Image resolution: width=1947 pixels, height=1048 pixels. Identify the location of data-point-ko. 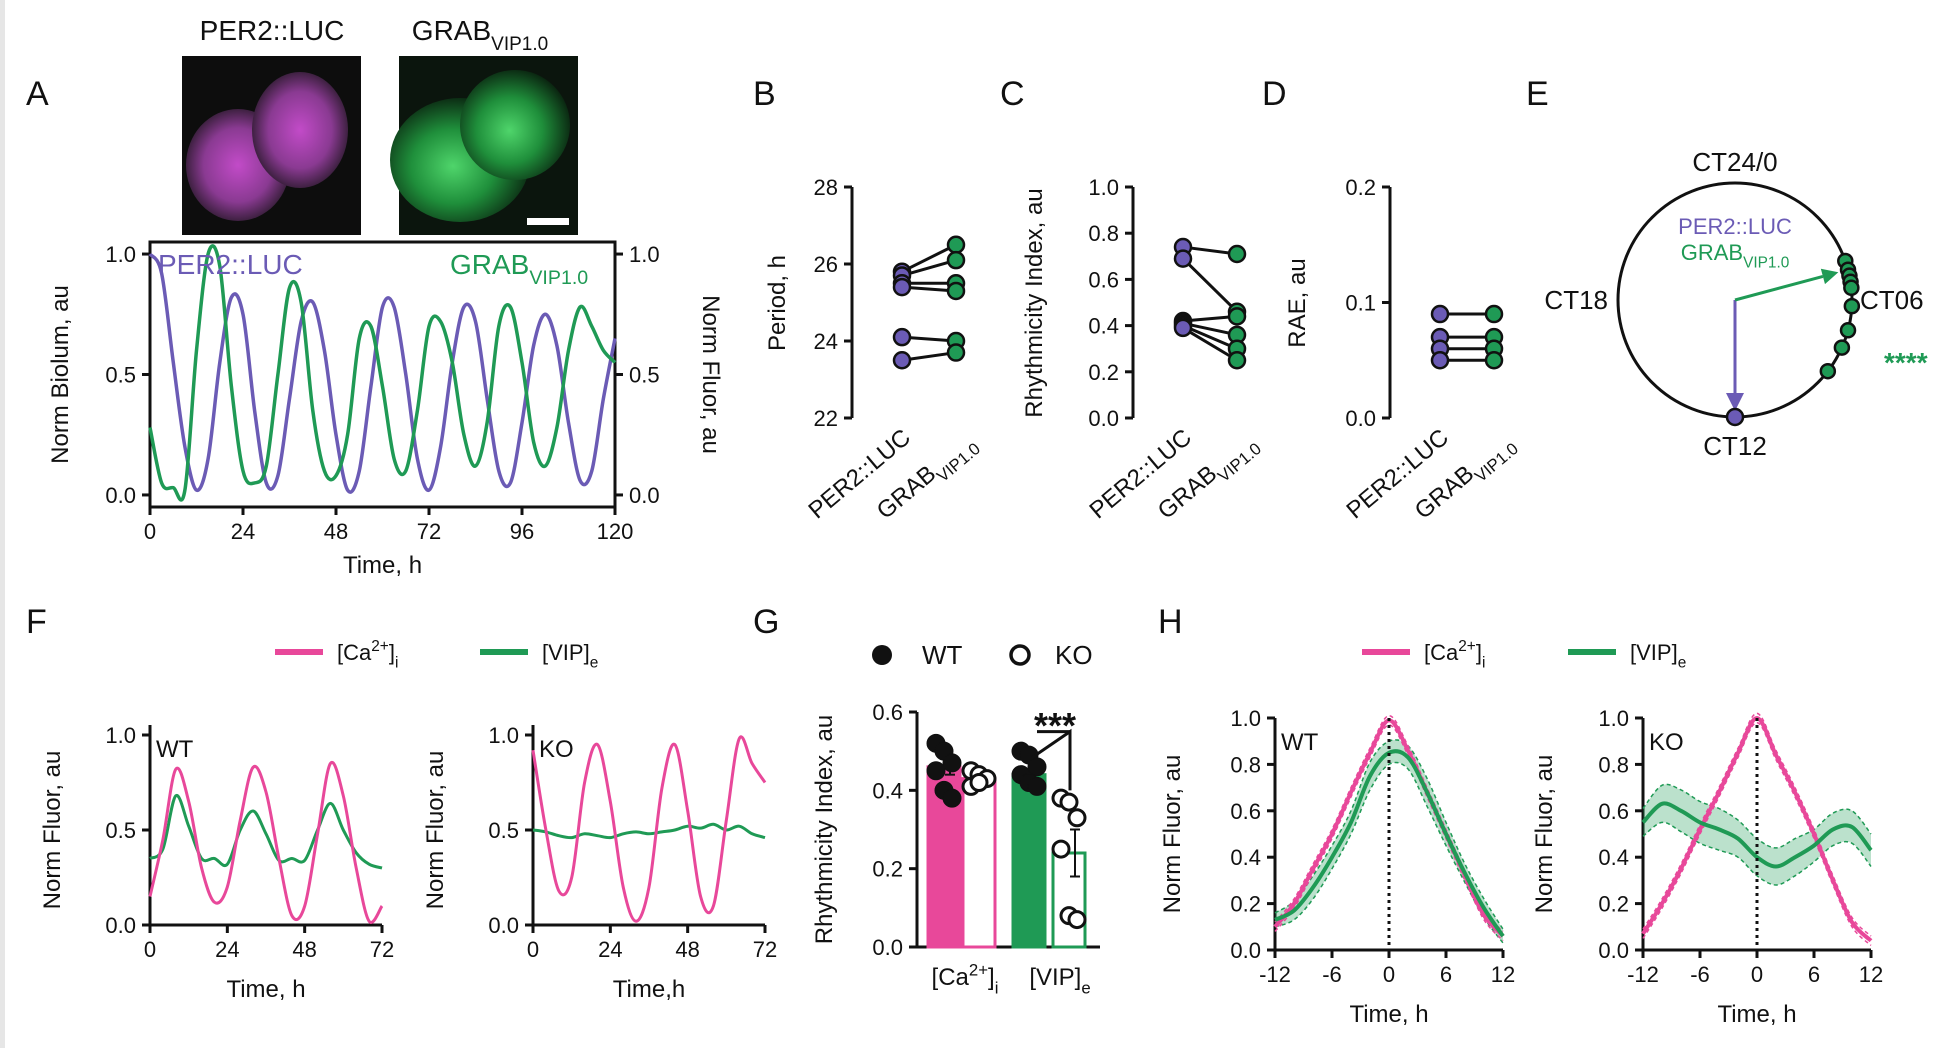
(1069, 802).